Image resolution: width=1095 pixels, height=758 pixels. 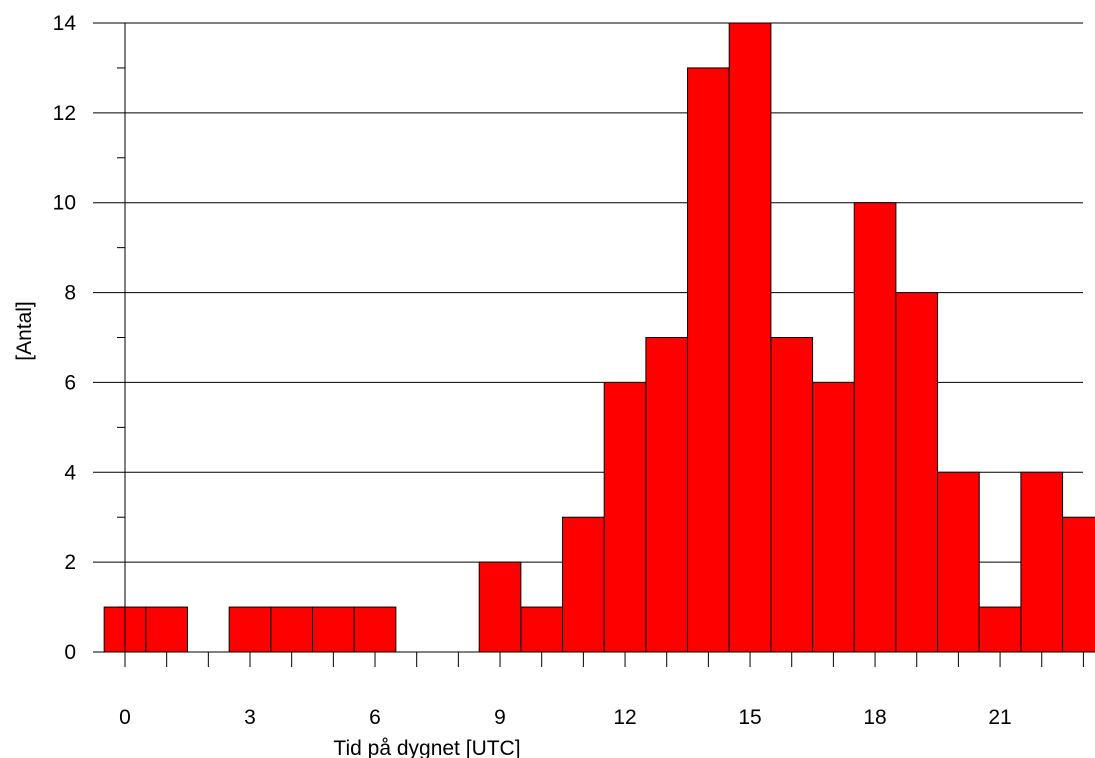 I want to click on x-tick-label: 12, so click(x=624, y=717).